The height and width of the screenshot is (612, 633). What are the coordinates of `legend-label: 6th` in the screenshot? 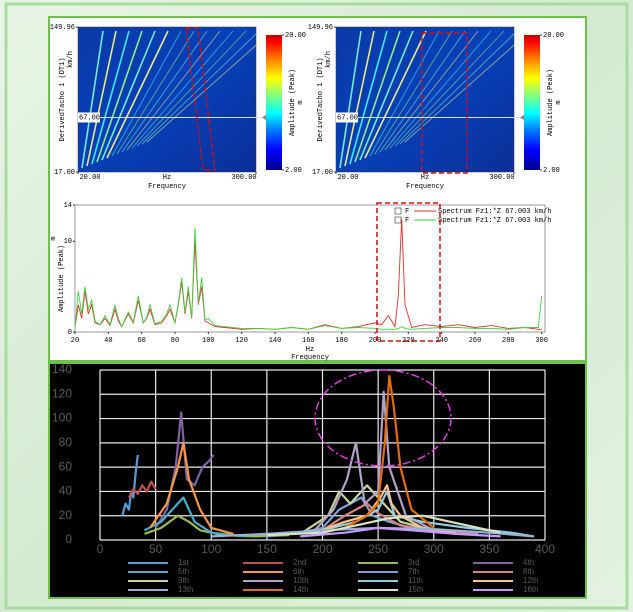 It's located at (298, 571).